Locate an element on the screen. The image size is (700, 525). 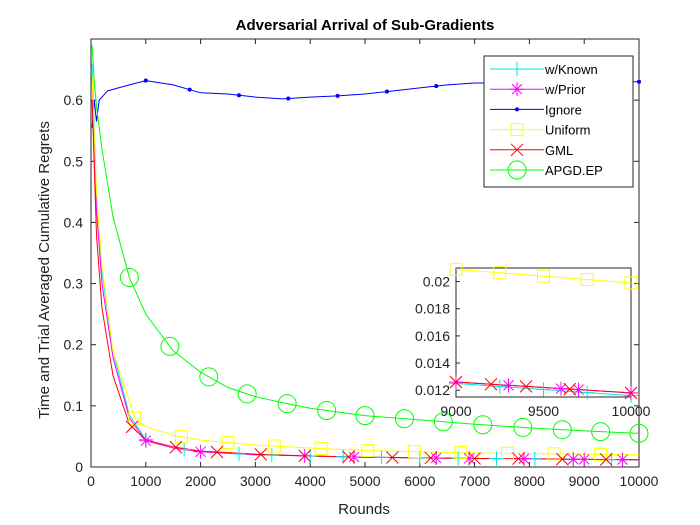
legend-marker-w-prior is located at coordinates (517, 89).